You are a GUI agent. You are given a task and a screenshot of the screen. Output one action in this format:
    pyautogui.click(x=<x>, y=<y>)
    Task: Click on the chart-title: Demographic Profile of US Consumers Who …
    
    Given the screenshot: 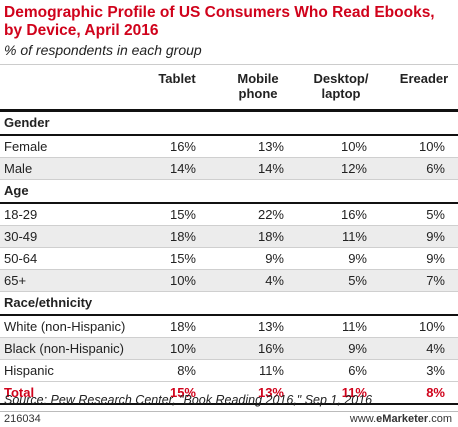 What is the action you would take?
    pyautogui.click(x=219, y=21)
    